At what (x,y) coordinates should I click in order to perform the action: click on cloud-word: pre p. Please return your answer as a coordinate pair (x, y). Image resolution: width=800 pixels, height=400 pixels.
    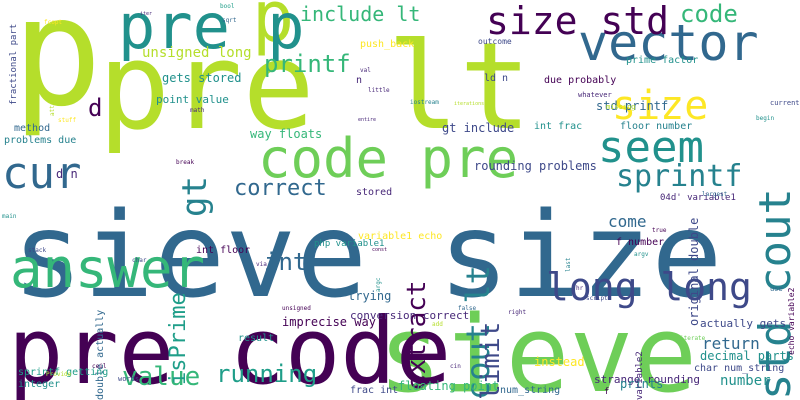
    Looking at the image, I should click on (211, 31).